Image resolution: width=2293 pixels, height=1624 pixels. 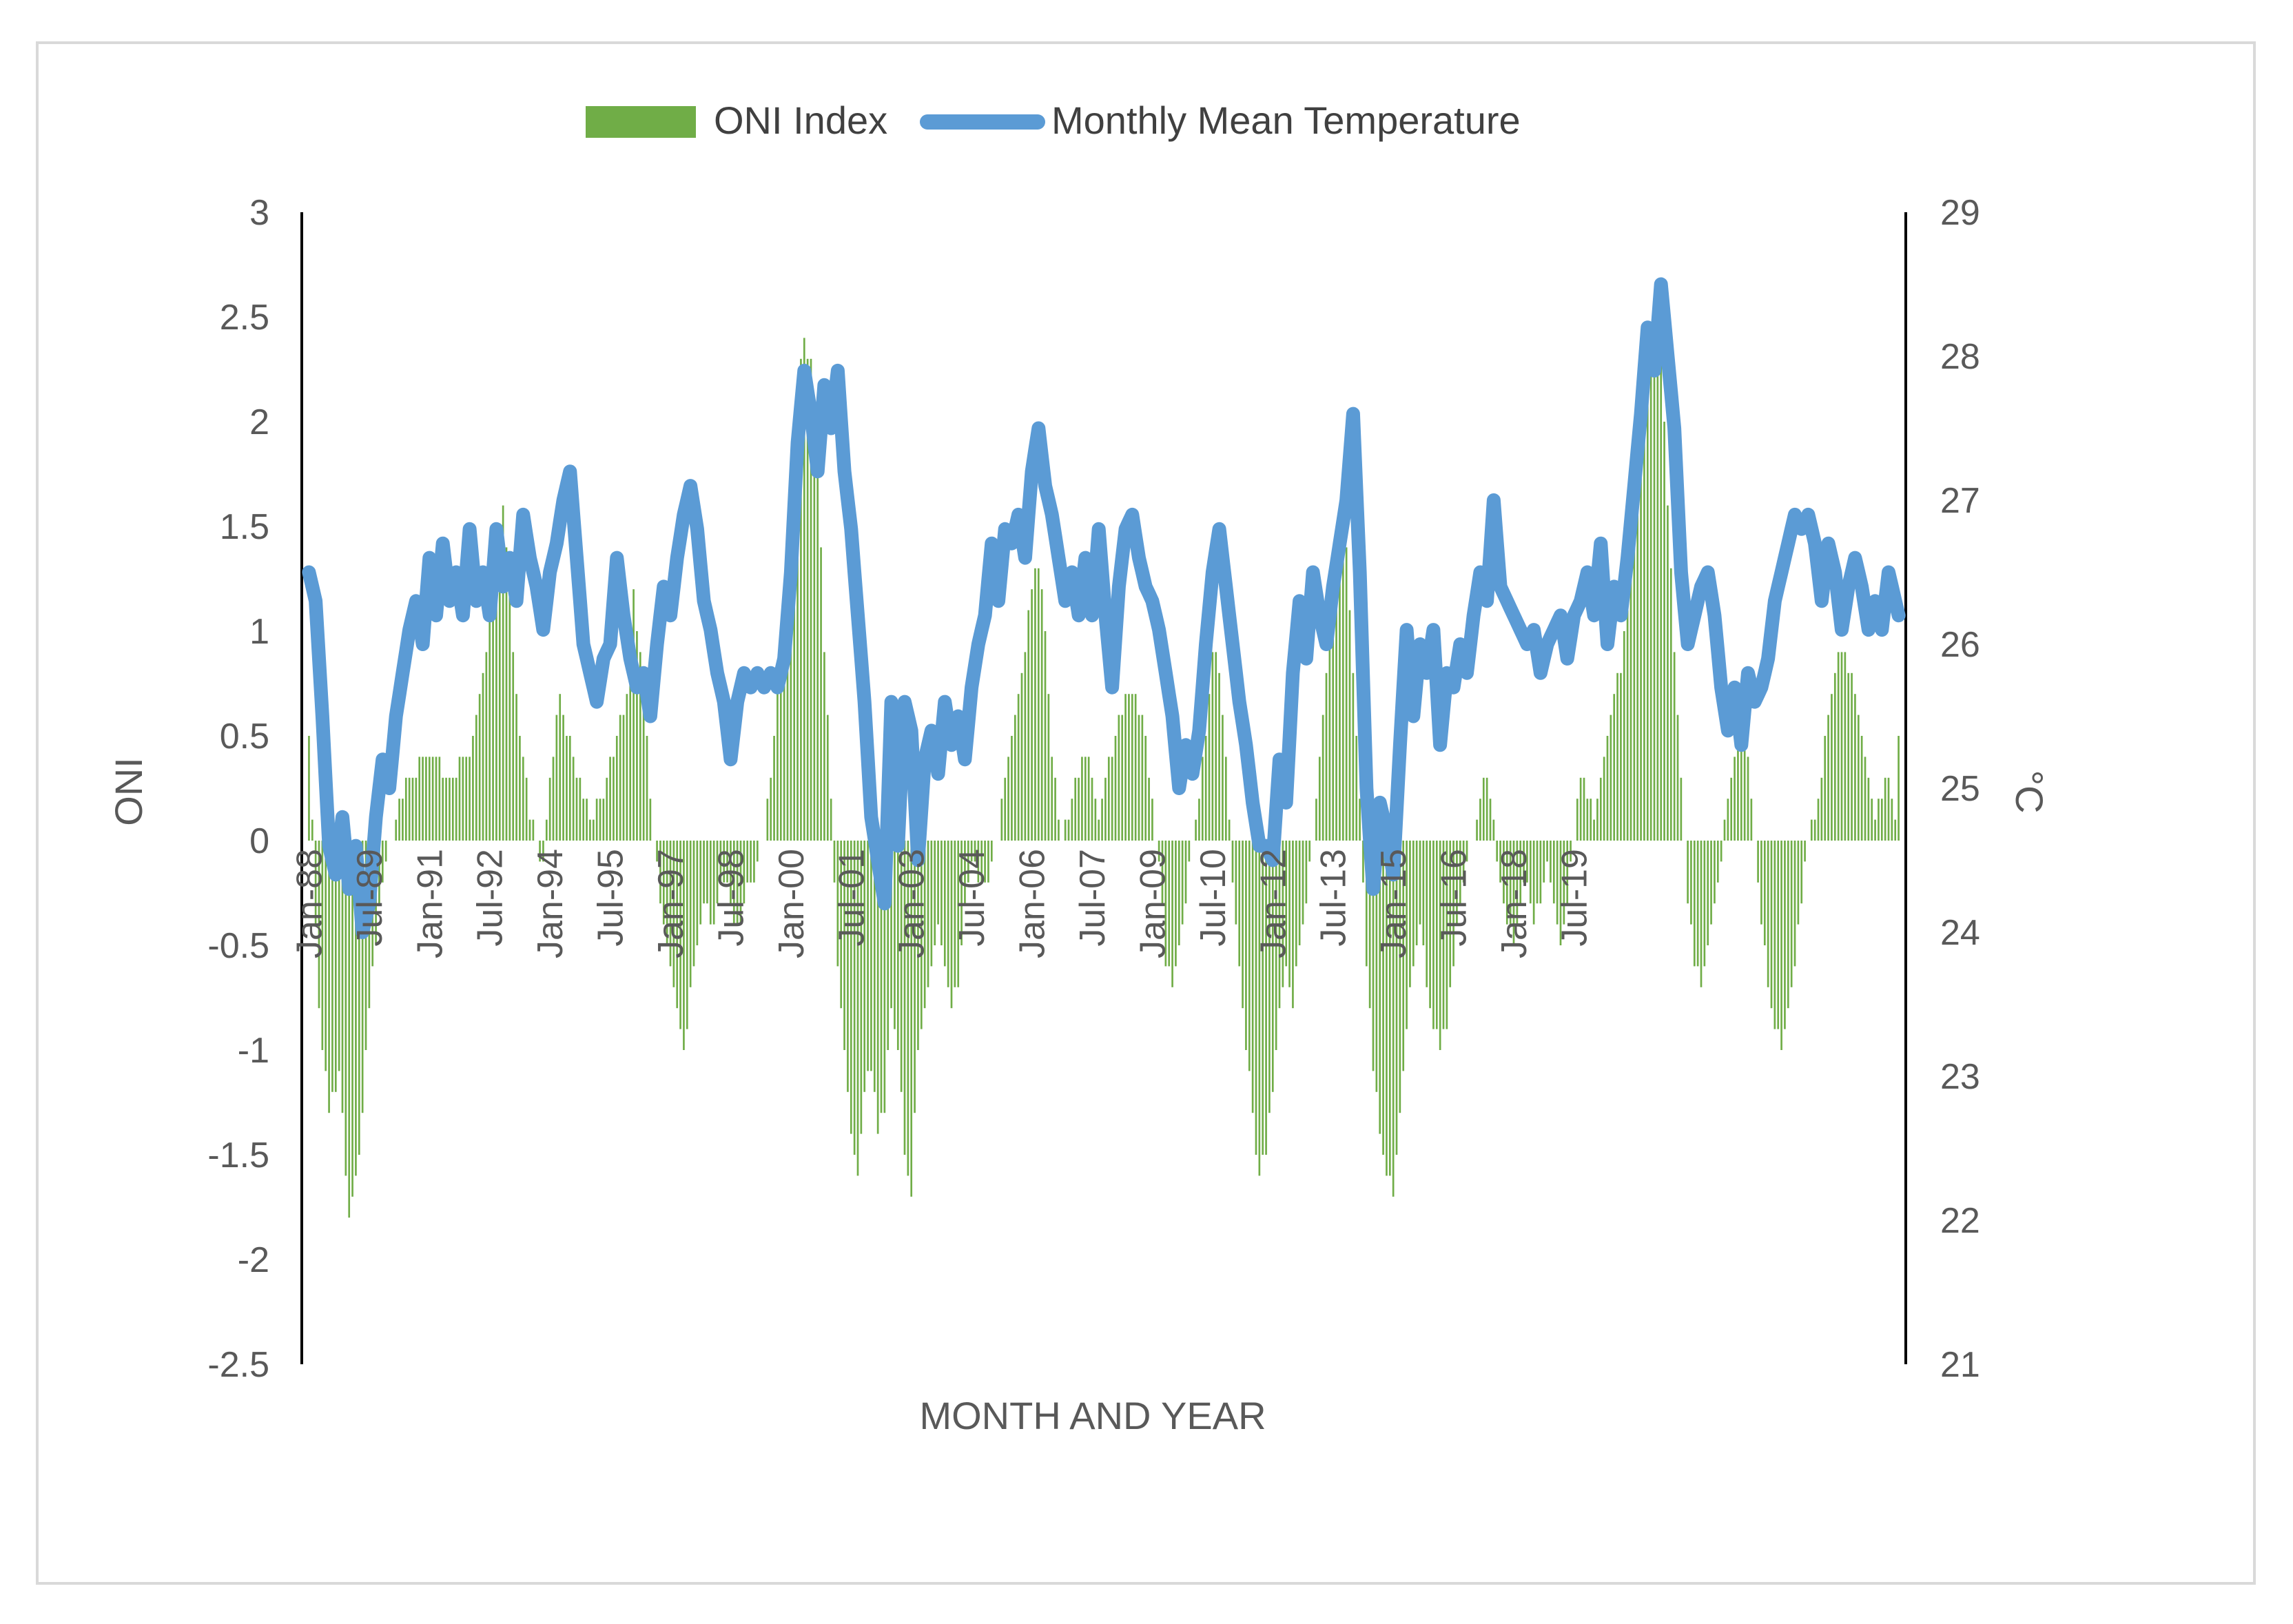 I want to click on x-tick-label: Jul-98, so click(x=731, y=898).